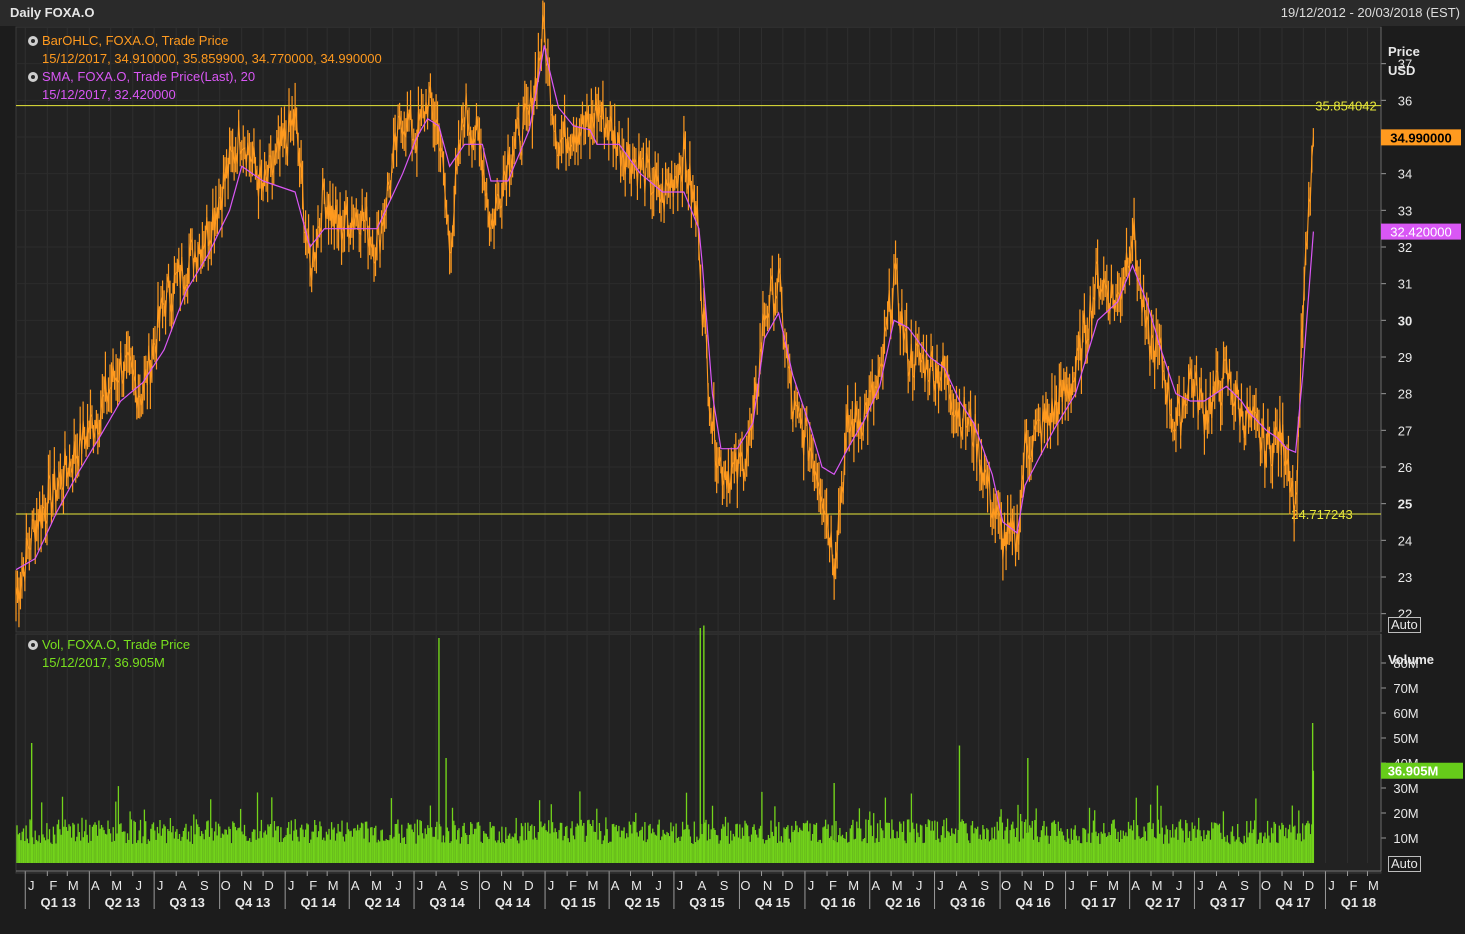 The height and width of the screenshot is (934, 1465). Describe the element at coordinates (447, 902) in the screenshot. I see `x-quarter-label: Q3 14` at that location.